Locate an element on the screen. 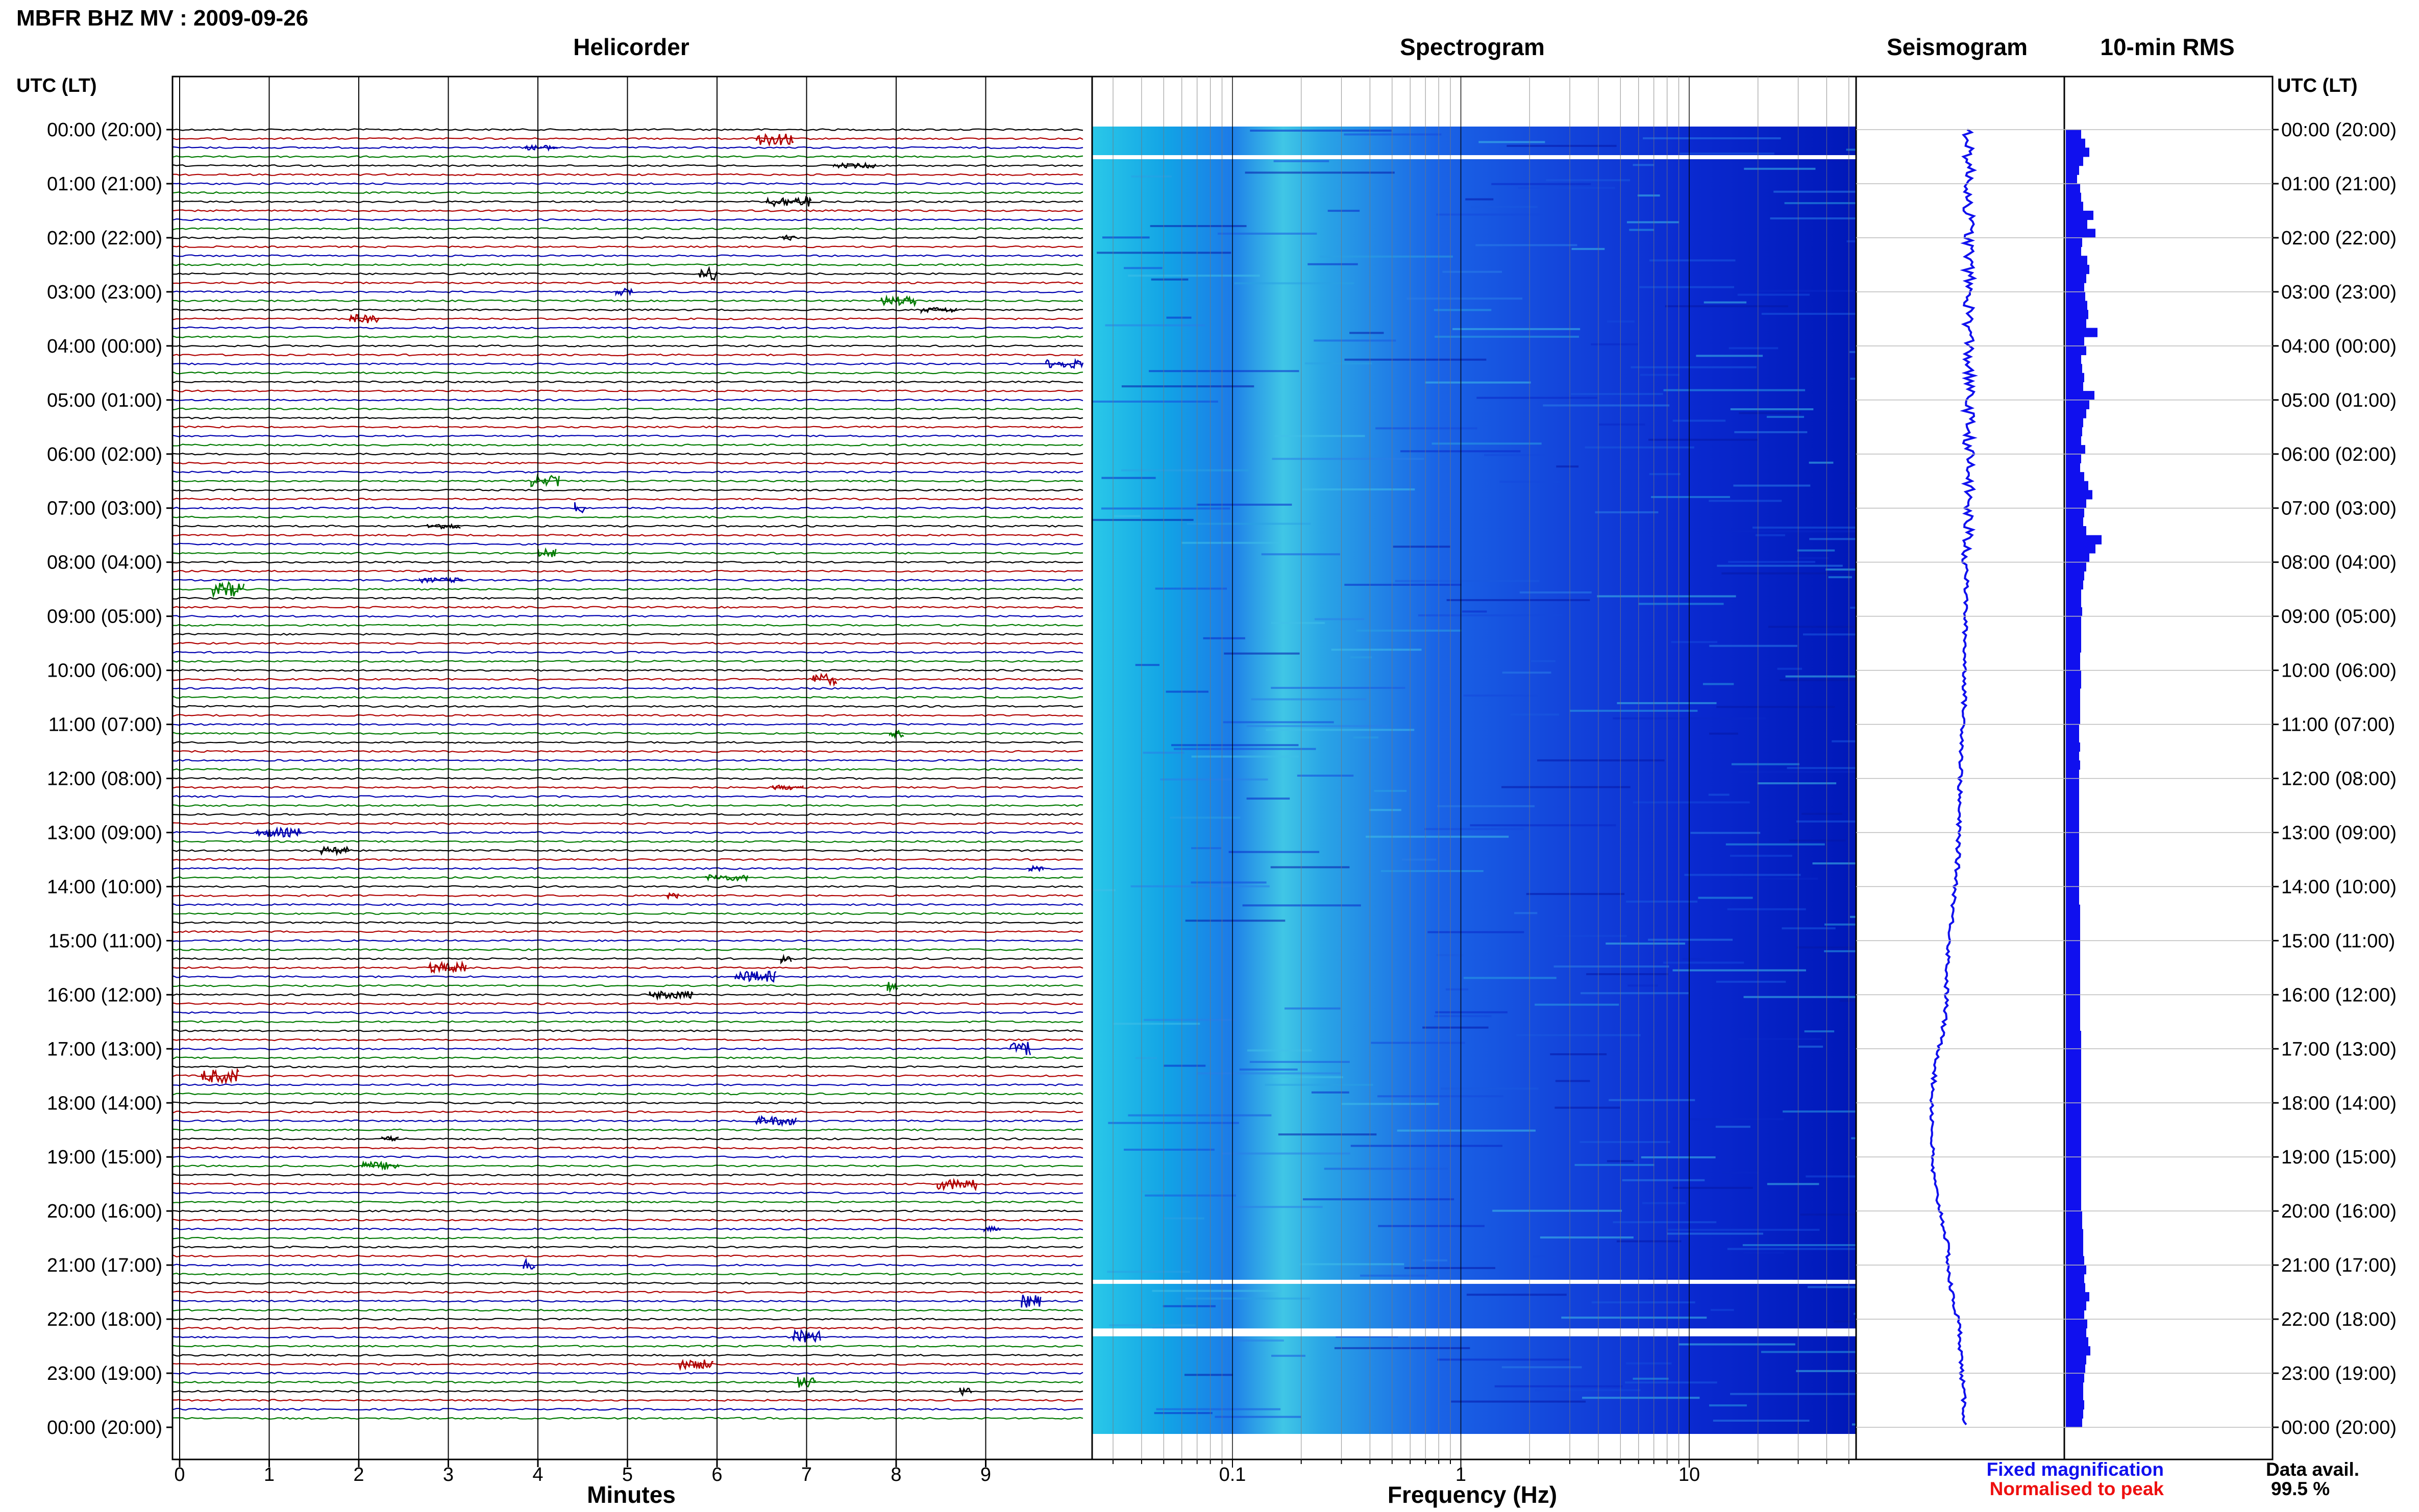 Image resolution: width=2419 pixels, height=1512 pixels. time-tick-label-left: 12:00 (08:00) is located at coordinates (104, 779).